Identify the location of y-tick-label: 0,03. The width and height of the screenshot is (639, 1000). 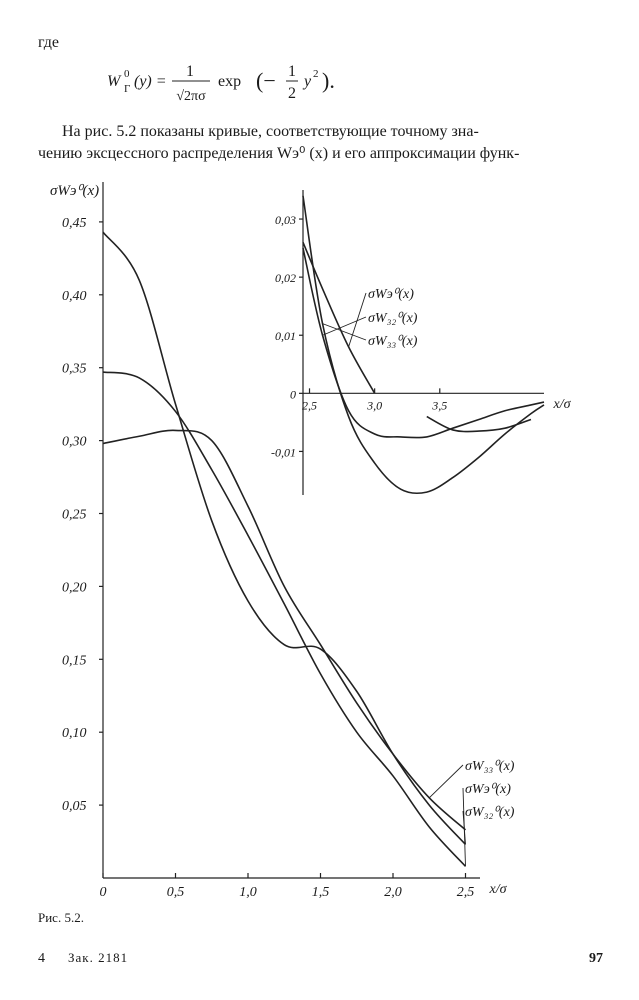
(285, 220).